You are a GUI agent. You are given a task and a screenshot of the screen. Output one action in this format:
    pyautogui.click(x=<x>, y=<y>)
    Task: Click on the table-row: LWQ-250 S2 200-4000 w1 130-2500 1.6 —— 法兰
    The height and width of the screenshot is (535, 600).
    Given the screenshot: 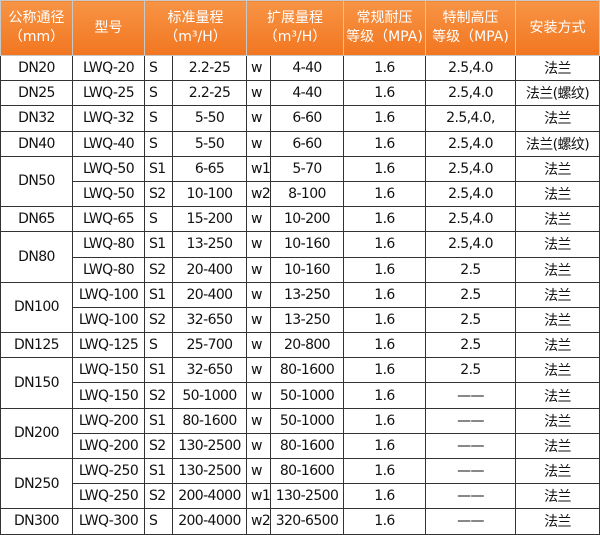 What is the action you would take?
    pyautogui.click(x=300, y=496)
    